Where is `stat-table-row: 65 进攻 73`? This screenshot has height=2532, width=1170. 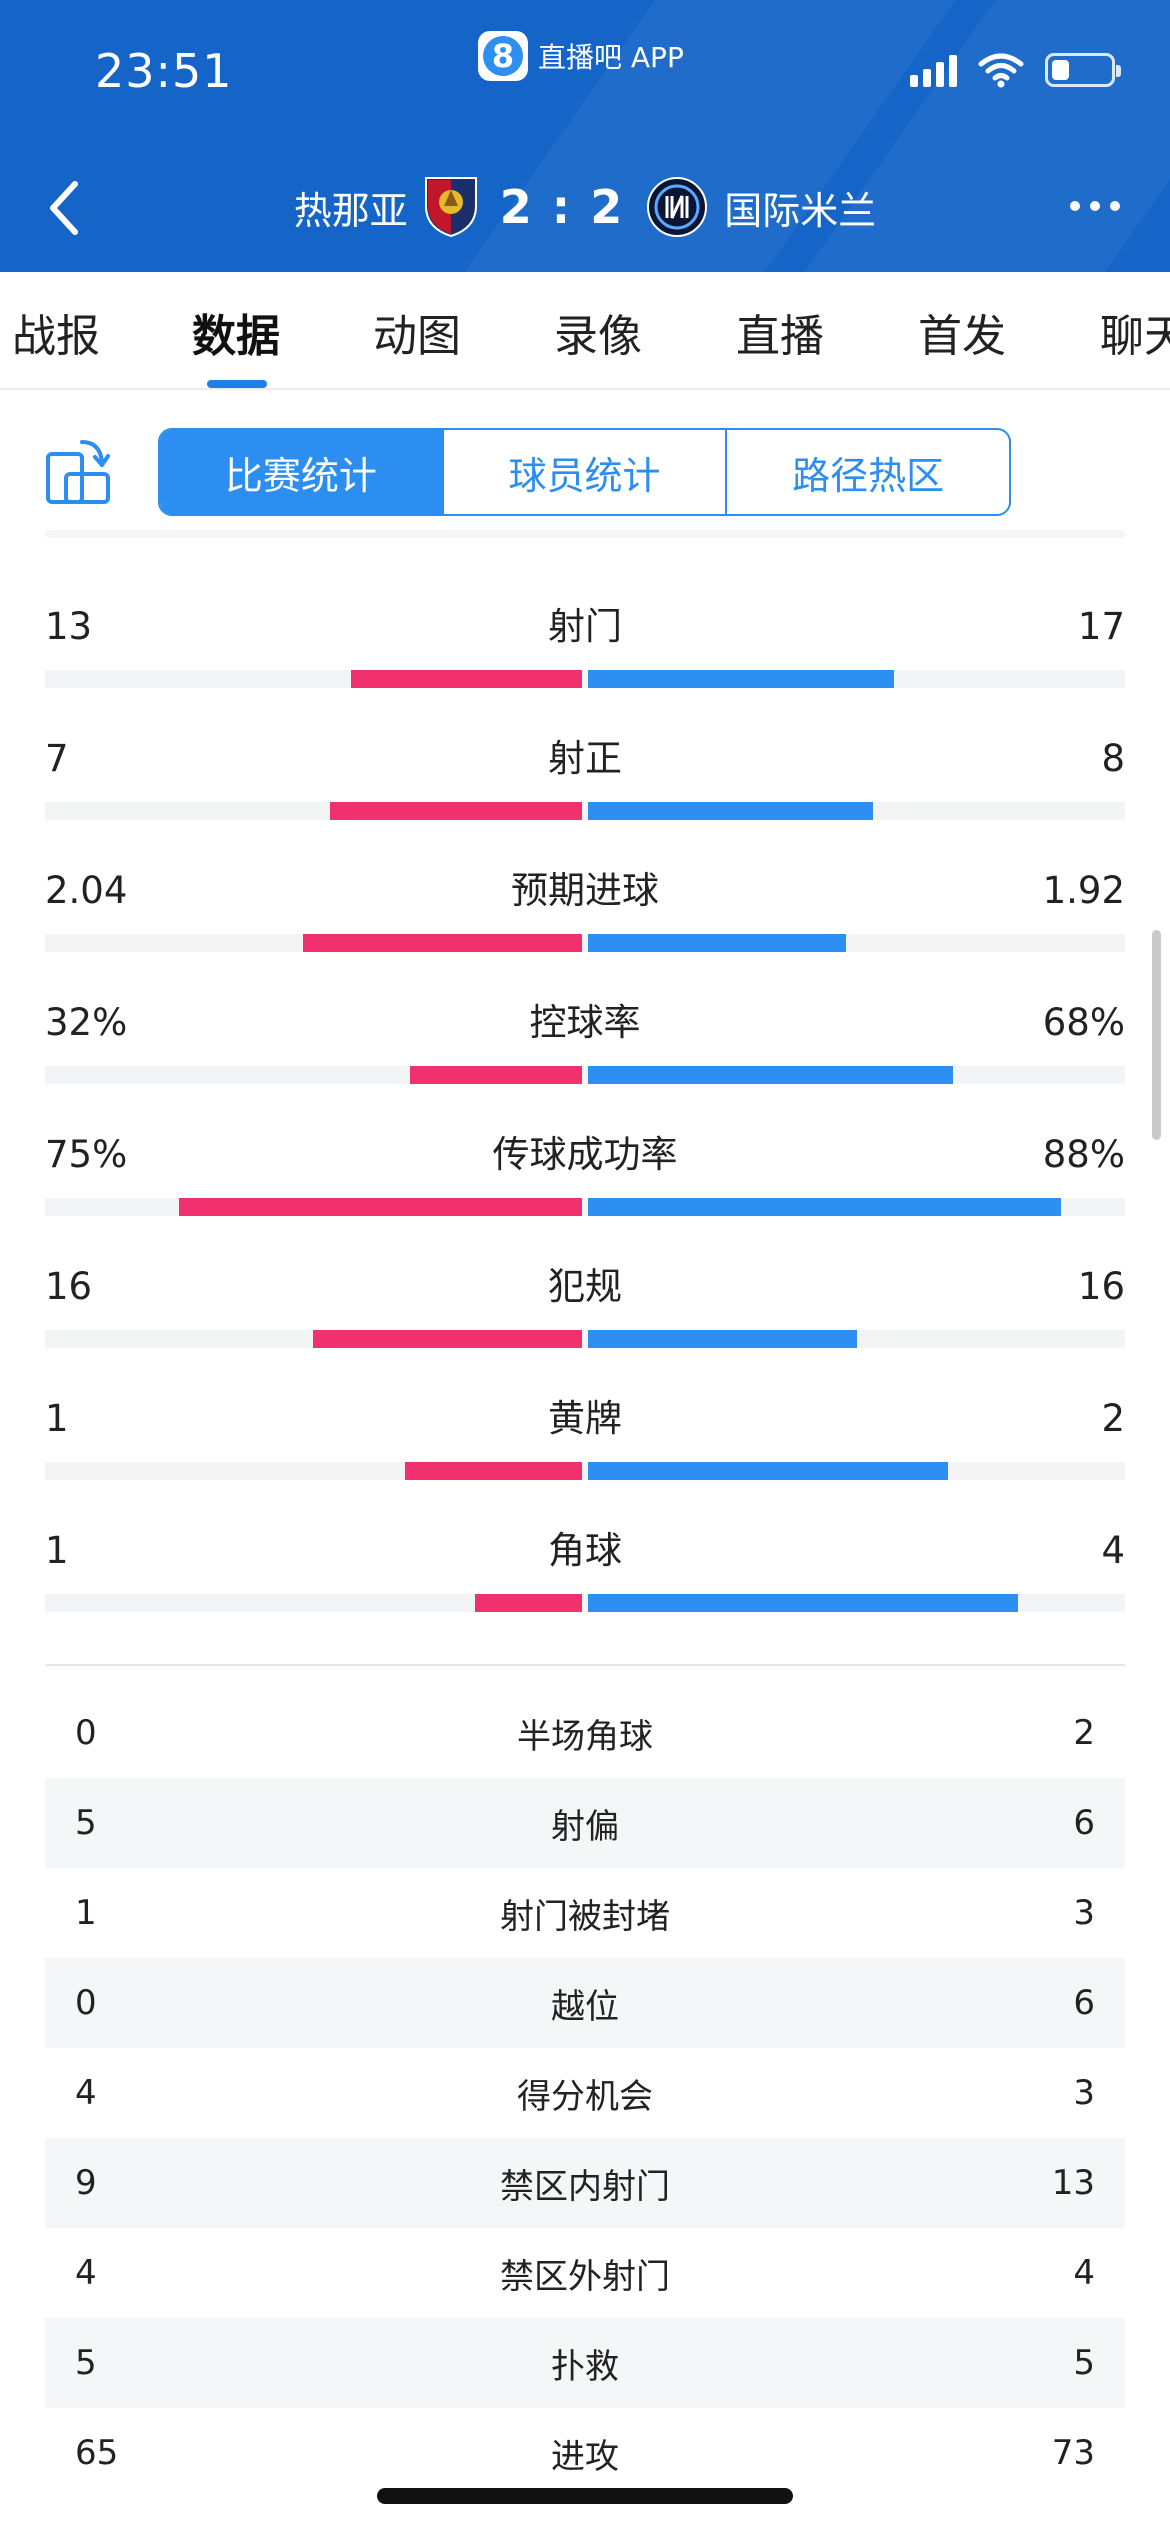 stat-table-row: 65 进攻 73 is located at coordinates (585, 2453).